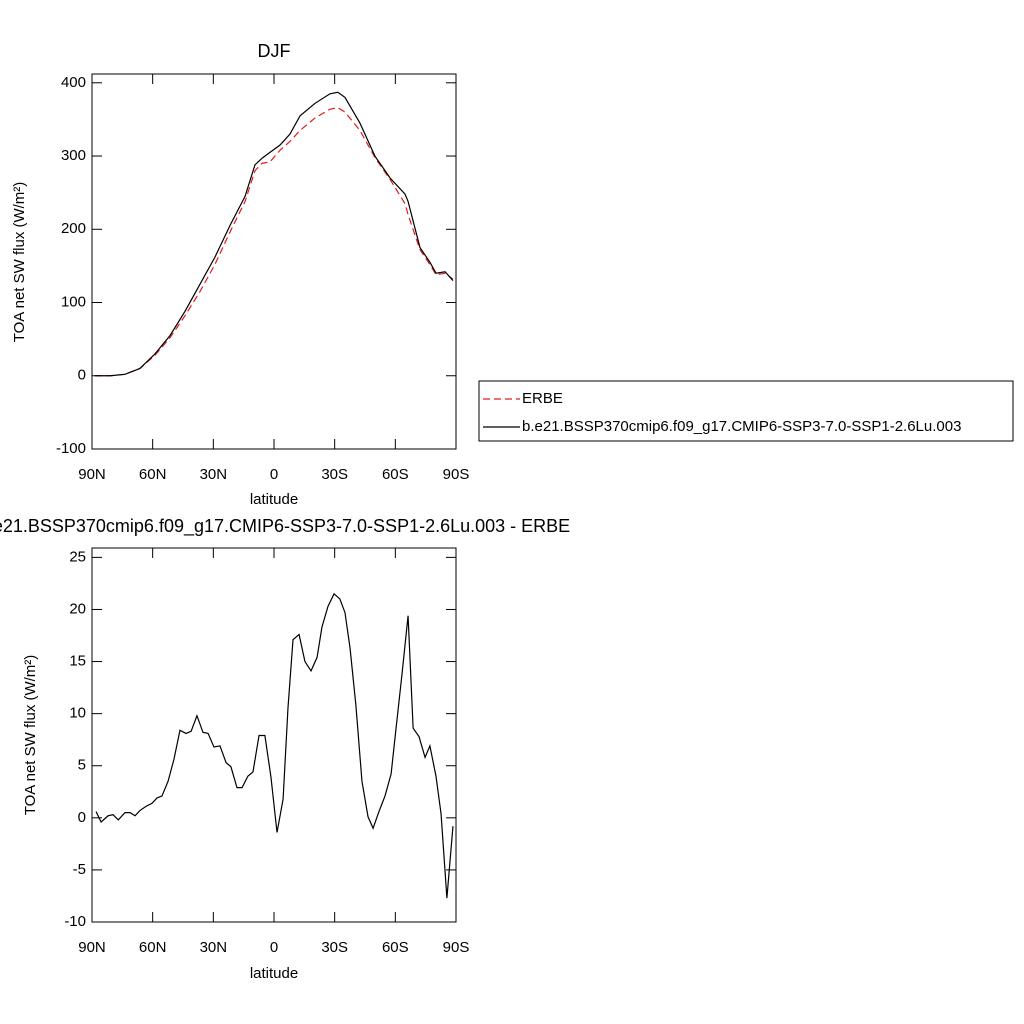 The height and width of the screenshot is (1024, 1024). What do you see at coordinates (73, 228) in the screenshot?
I see `y-tick-label: 200` at bounding box center [73, 228].